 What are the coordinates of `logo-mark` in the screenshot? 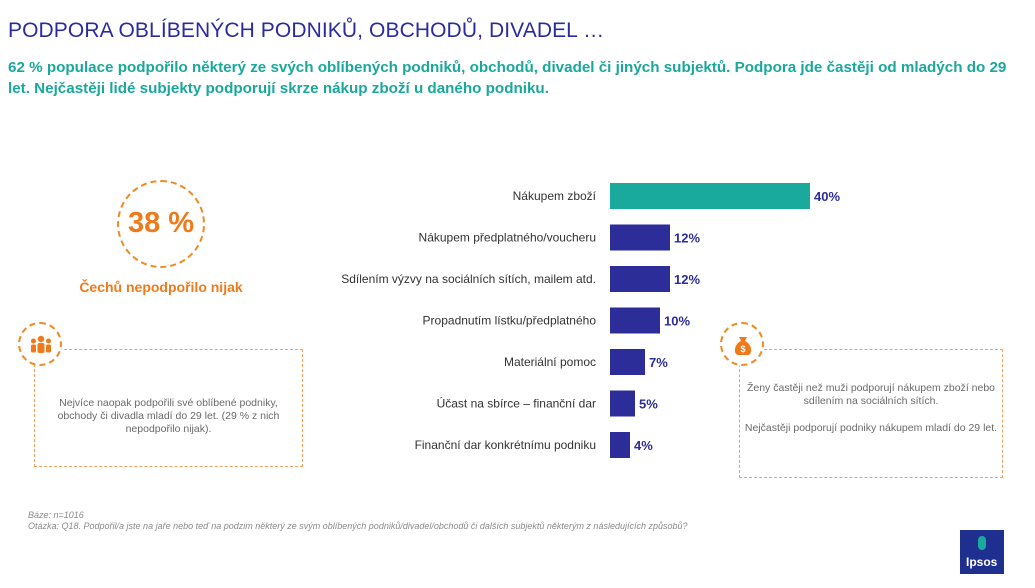 It's located at (982, 543).